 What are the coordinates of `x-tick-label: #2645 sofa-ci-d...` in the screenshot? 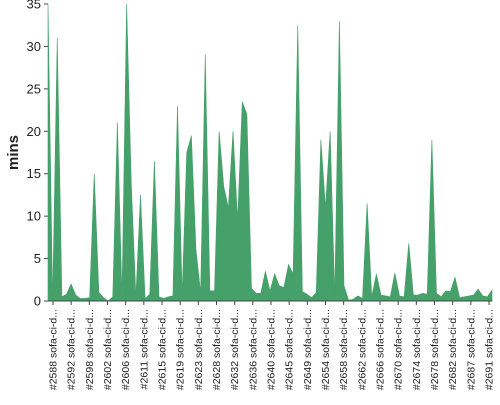 It's located at (290, 349).